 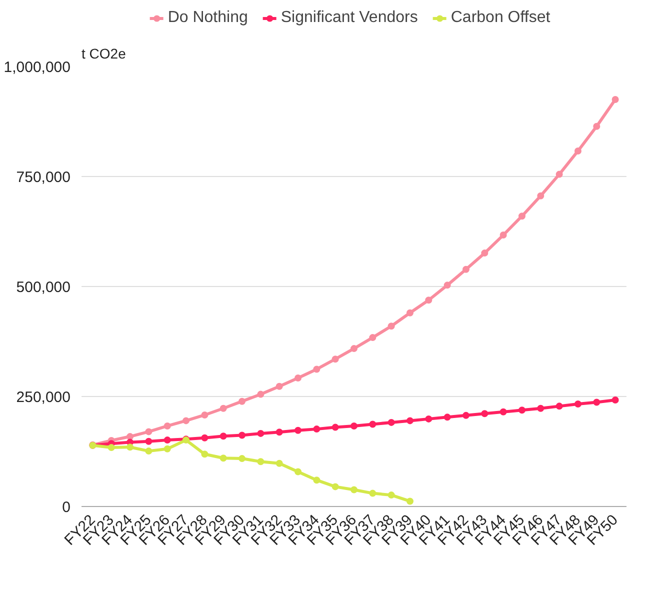 What do you see at coordinates (43, 287) in the screenshot?
I see `y-tick-label: 500,000` at bounding box center [43, 287].